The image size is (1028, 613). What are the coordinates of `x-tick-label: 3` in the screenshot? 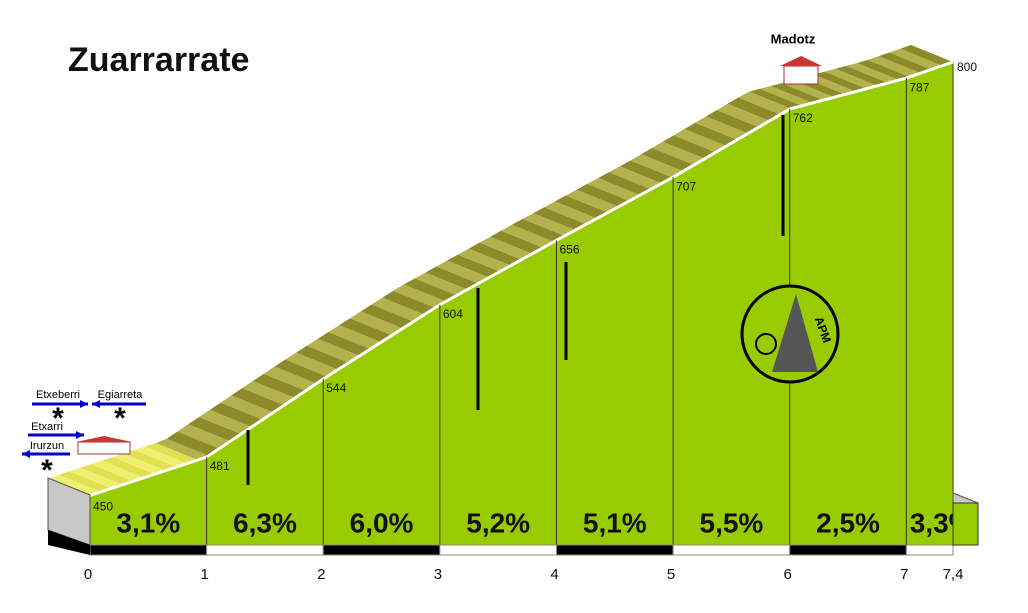 It's located at (438, 574).